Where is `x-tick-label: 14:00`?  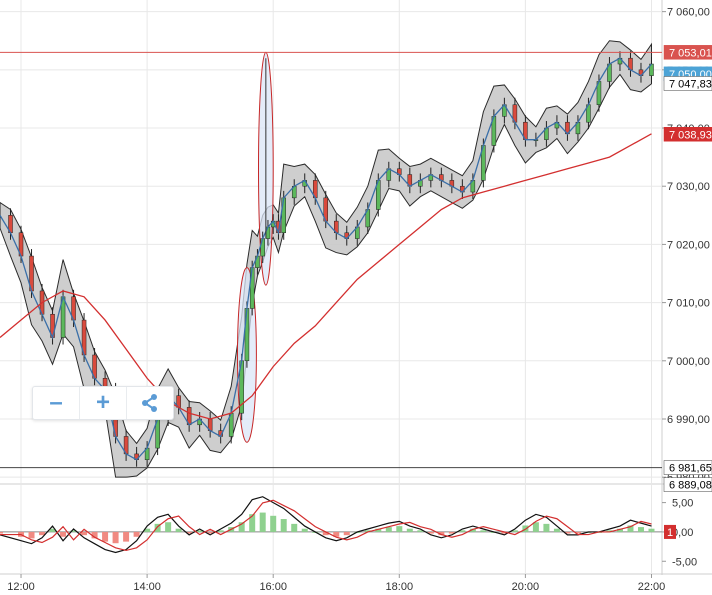 x-tick-label: 14:00 is located at coordinates (147, 587).